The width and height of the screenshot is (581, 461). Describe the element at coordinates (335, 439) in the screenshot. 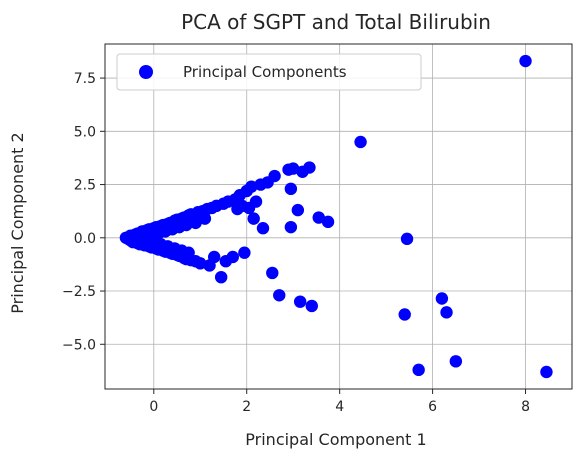

I see `x-axis-label: Principal Component 1` at that location.